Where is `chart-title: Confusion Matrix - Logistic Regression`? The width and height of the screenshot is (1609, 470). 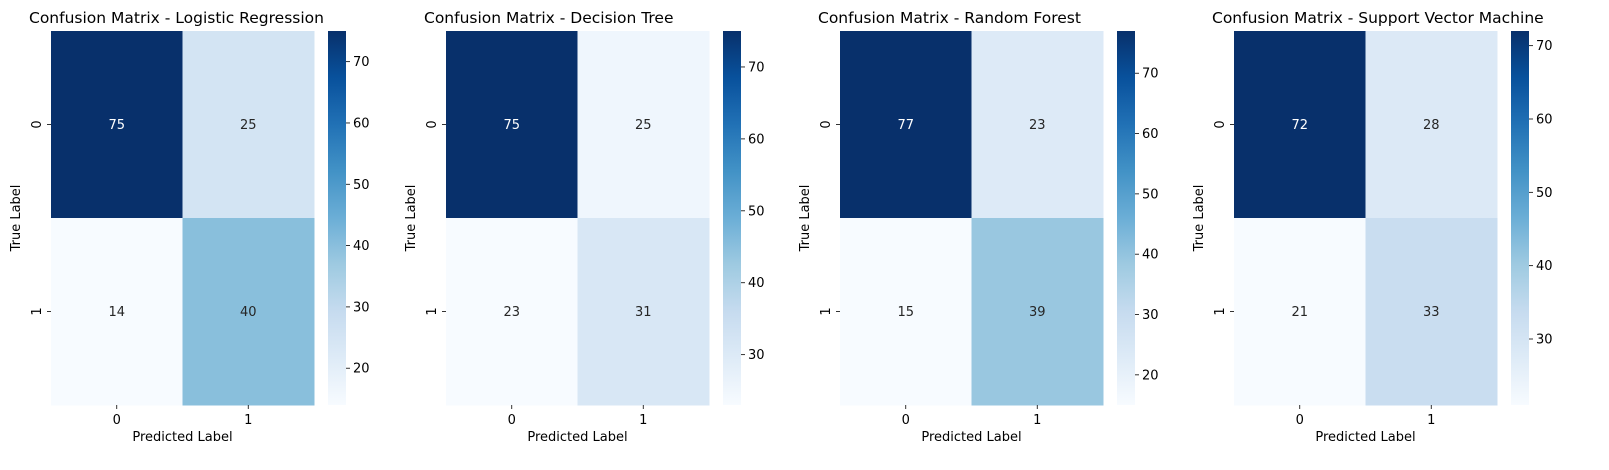 chart-title: Confusion Matrix - Logistic Regression is located at coordinates (176, 18).